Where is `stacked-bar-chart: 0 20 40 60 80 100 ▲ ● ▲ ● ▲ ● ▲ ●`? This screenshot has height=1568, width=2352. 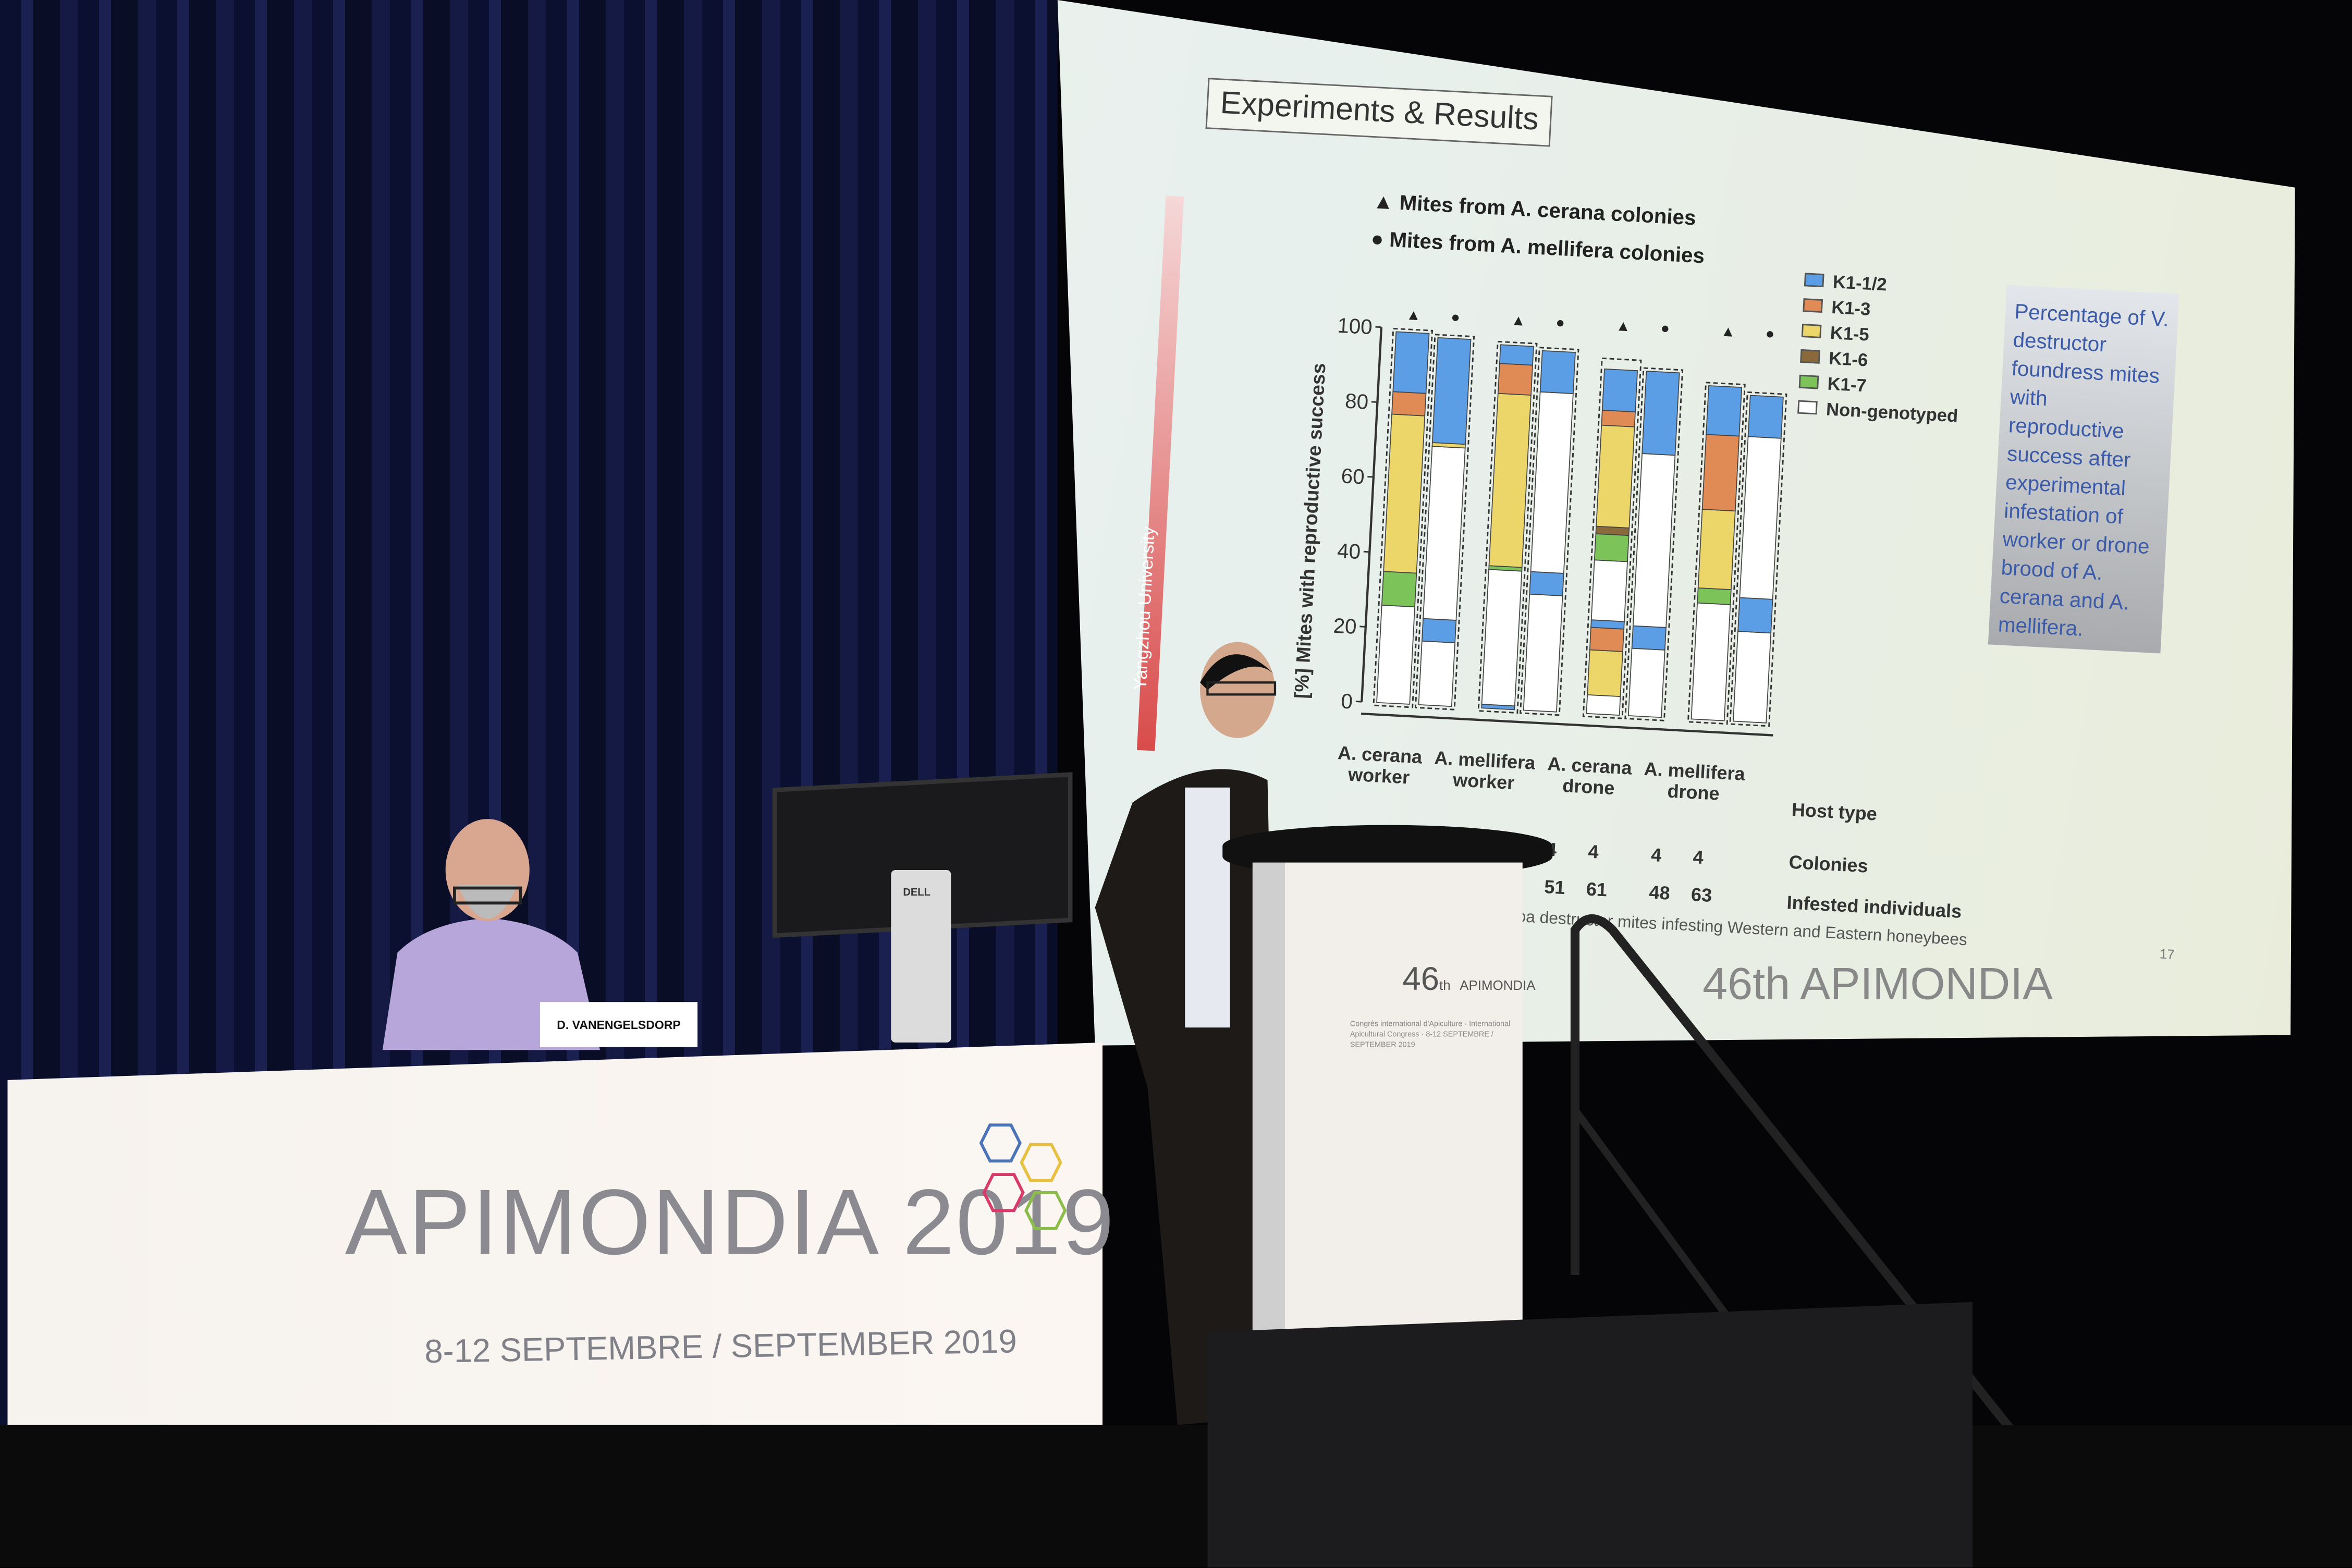
stacked-bar-chart: 0 20 40 60 80 100 ▲ ● ▲ ● ▲ ● ▲ ● is located at coordinates (1560, 522).